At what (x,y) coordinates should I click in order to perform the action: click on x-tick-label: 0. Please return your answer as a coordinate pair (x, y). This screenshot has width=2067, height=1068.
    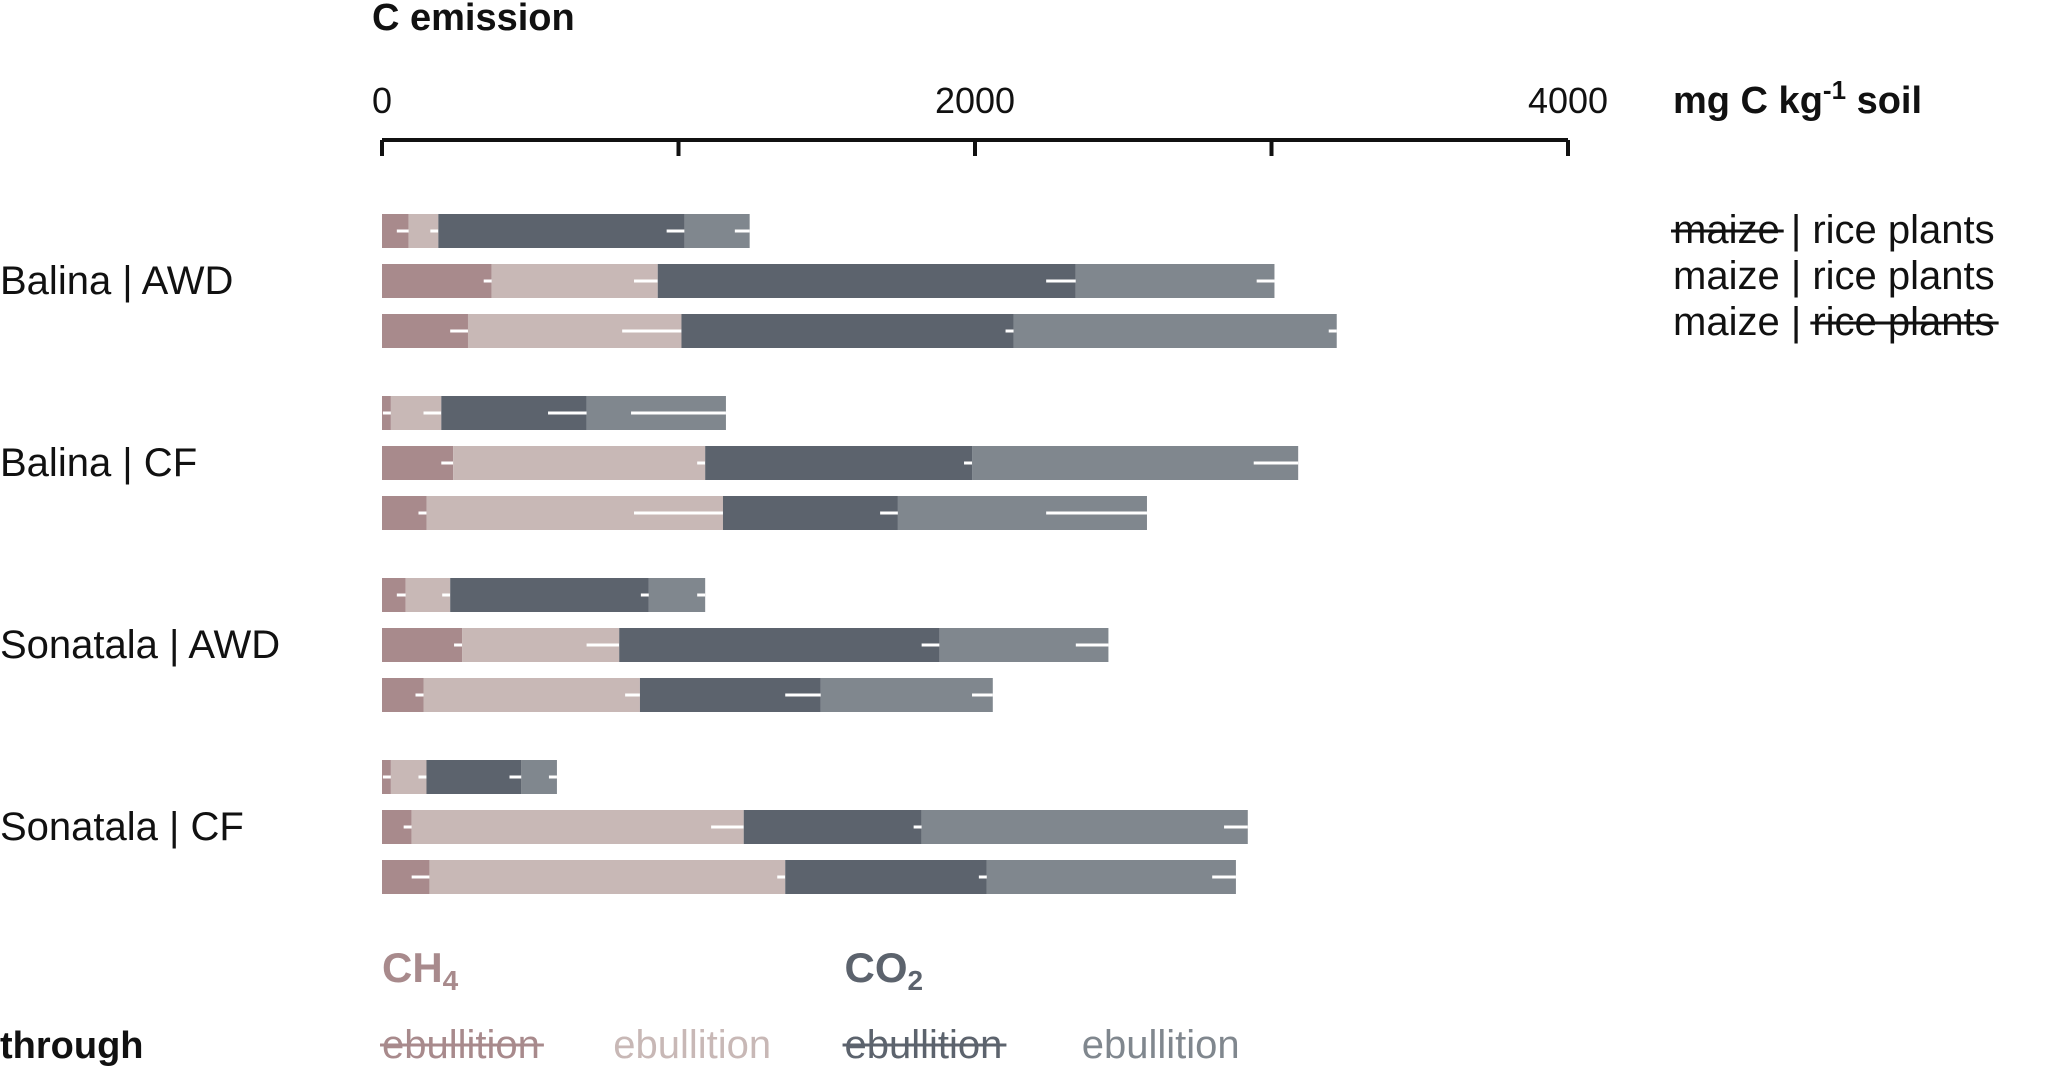
    Looking at the image, I should click on (382, 100).